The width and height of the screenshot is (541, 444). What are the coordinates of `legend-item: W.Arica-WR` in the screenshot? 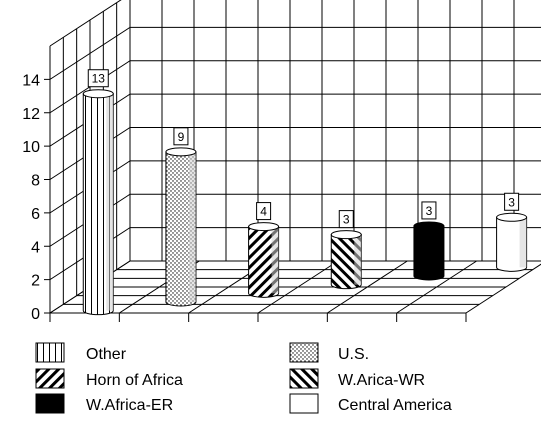 It's located at (357, 378).